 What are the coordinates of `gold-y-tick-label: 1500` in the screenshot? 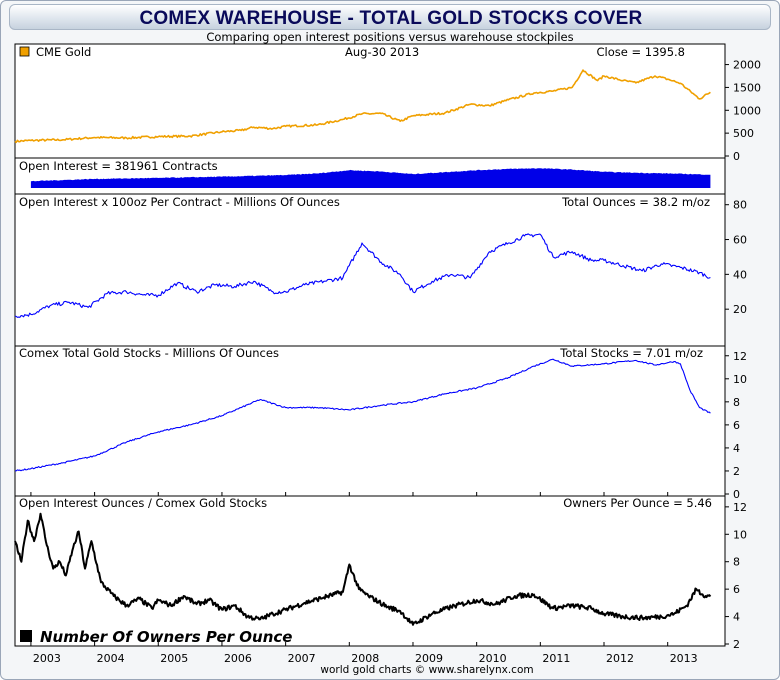 It's located at (747, 87).